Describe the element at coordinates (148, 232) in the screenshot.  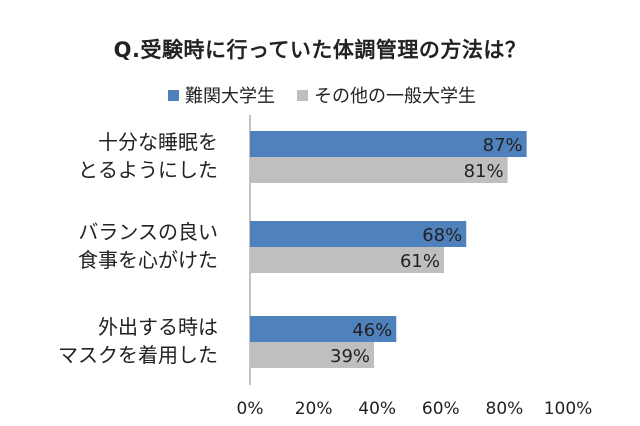
I see `category-label-2-line-1: バランスの良い` at that location.